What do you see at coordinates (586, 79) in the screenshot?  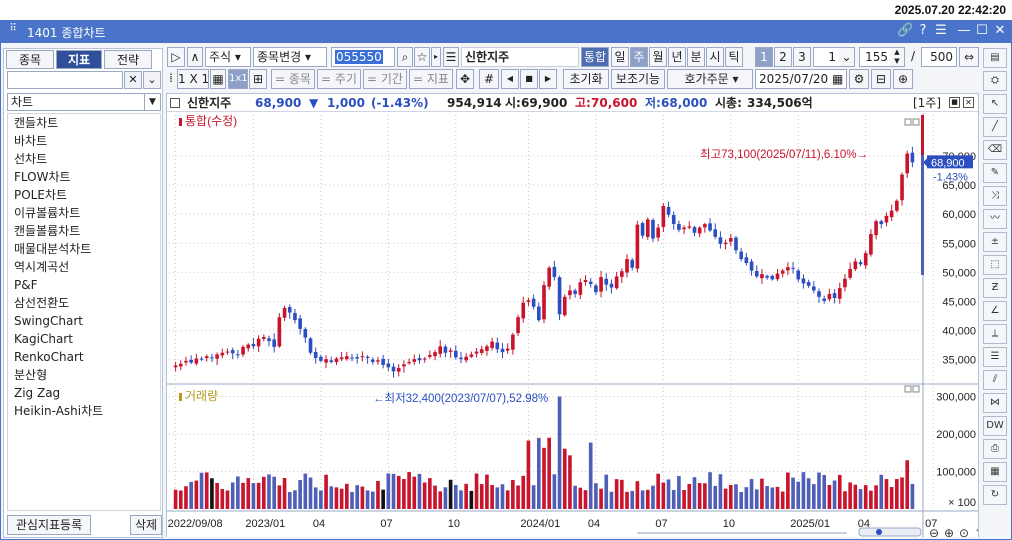 I see `reset-button: 초기화` at bounding box center [586, 79].